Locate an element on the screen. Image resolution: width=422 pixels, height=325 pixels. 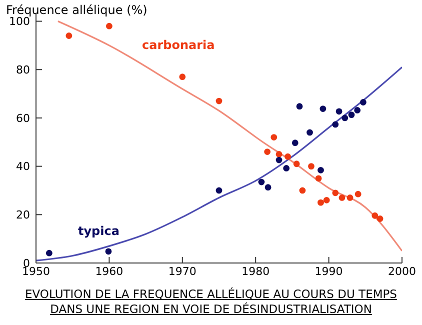
x-tick-label: 1970 is located at coordinates (182, 271).